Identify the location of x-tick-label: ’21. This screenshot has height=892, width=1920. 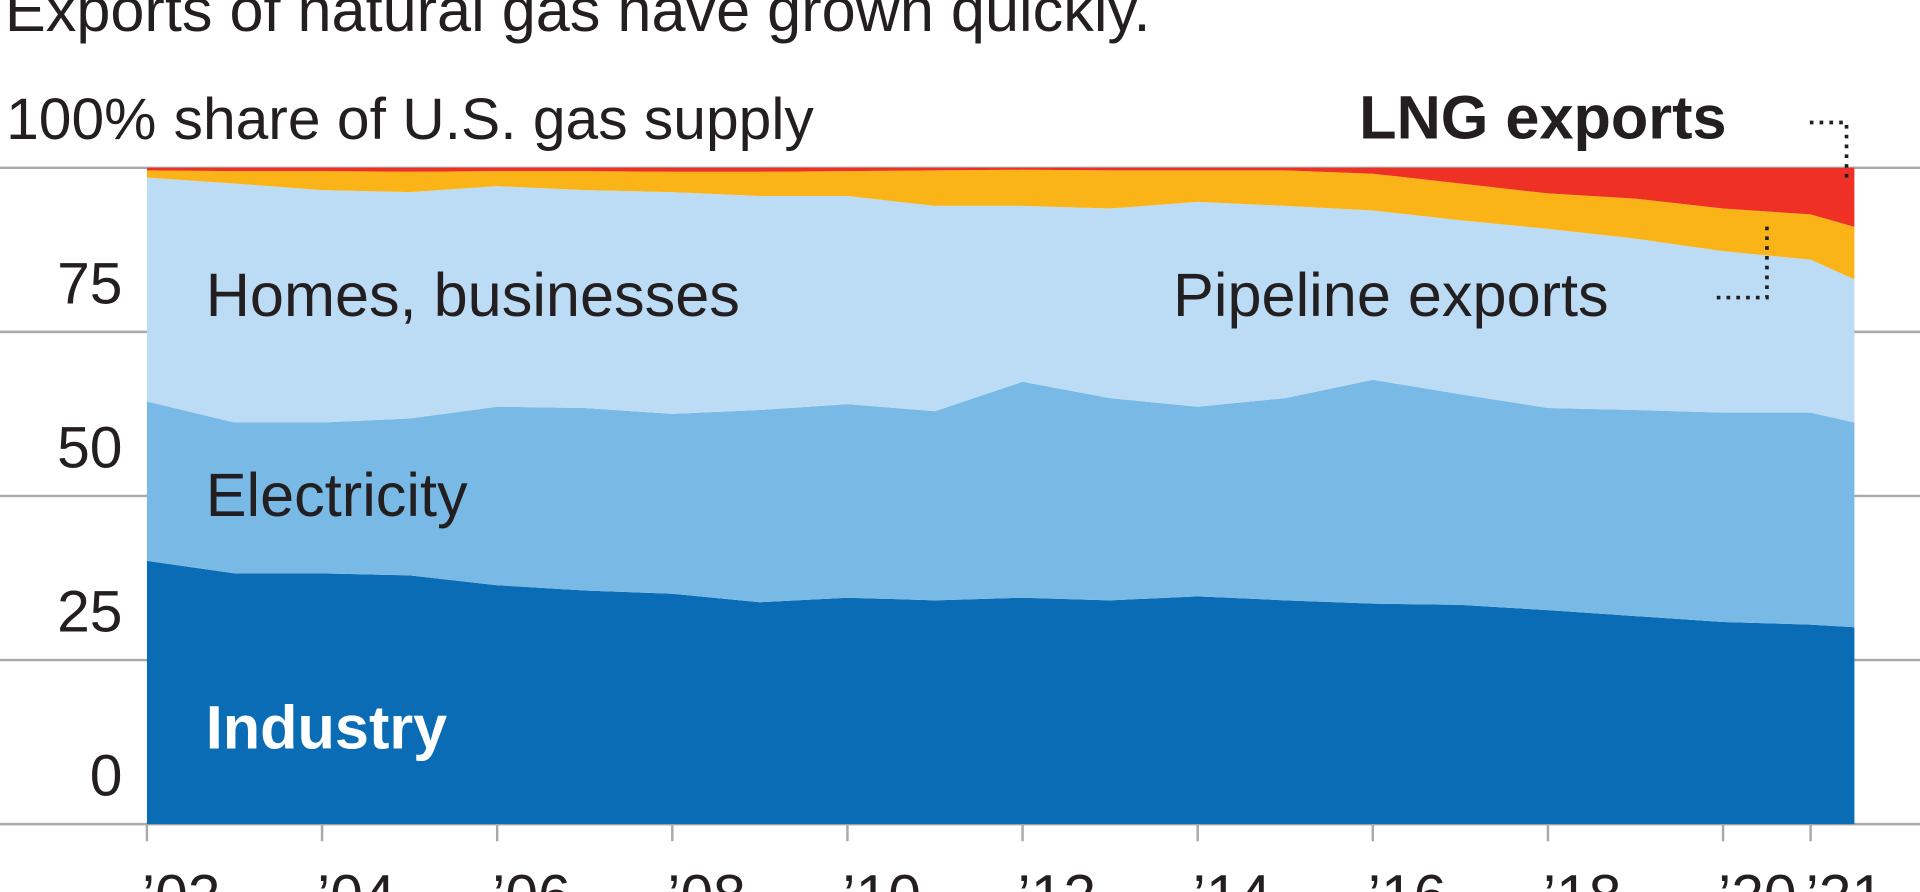
(1845, 878).